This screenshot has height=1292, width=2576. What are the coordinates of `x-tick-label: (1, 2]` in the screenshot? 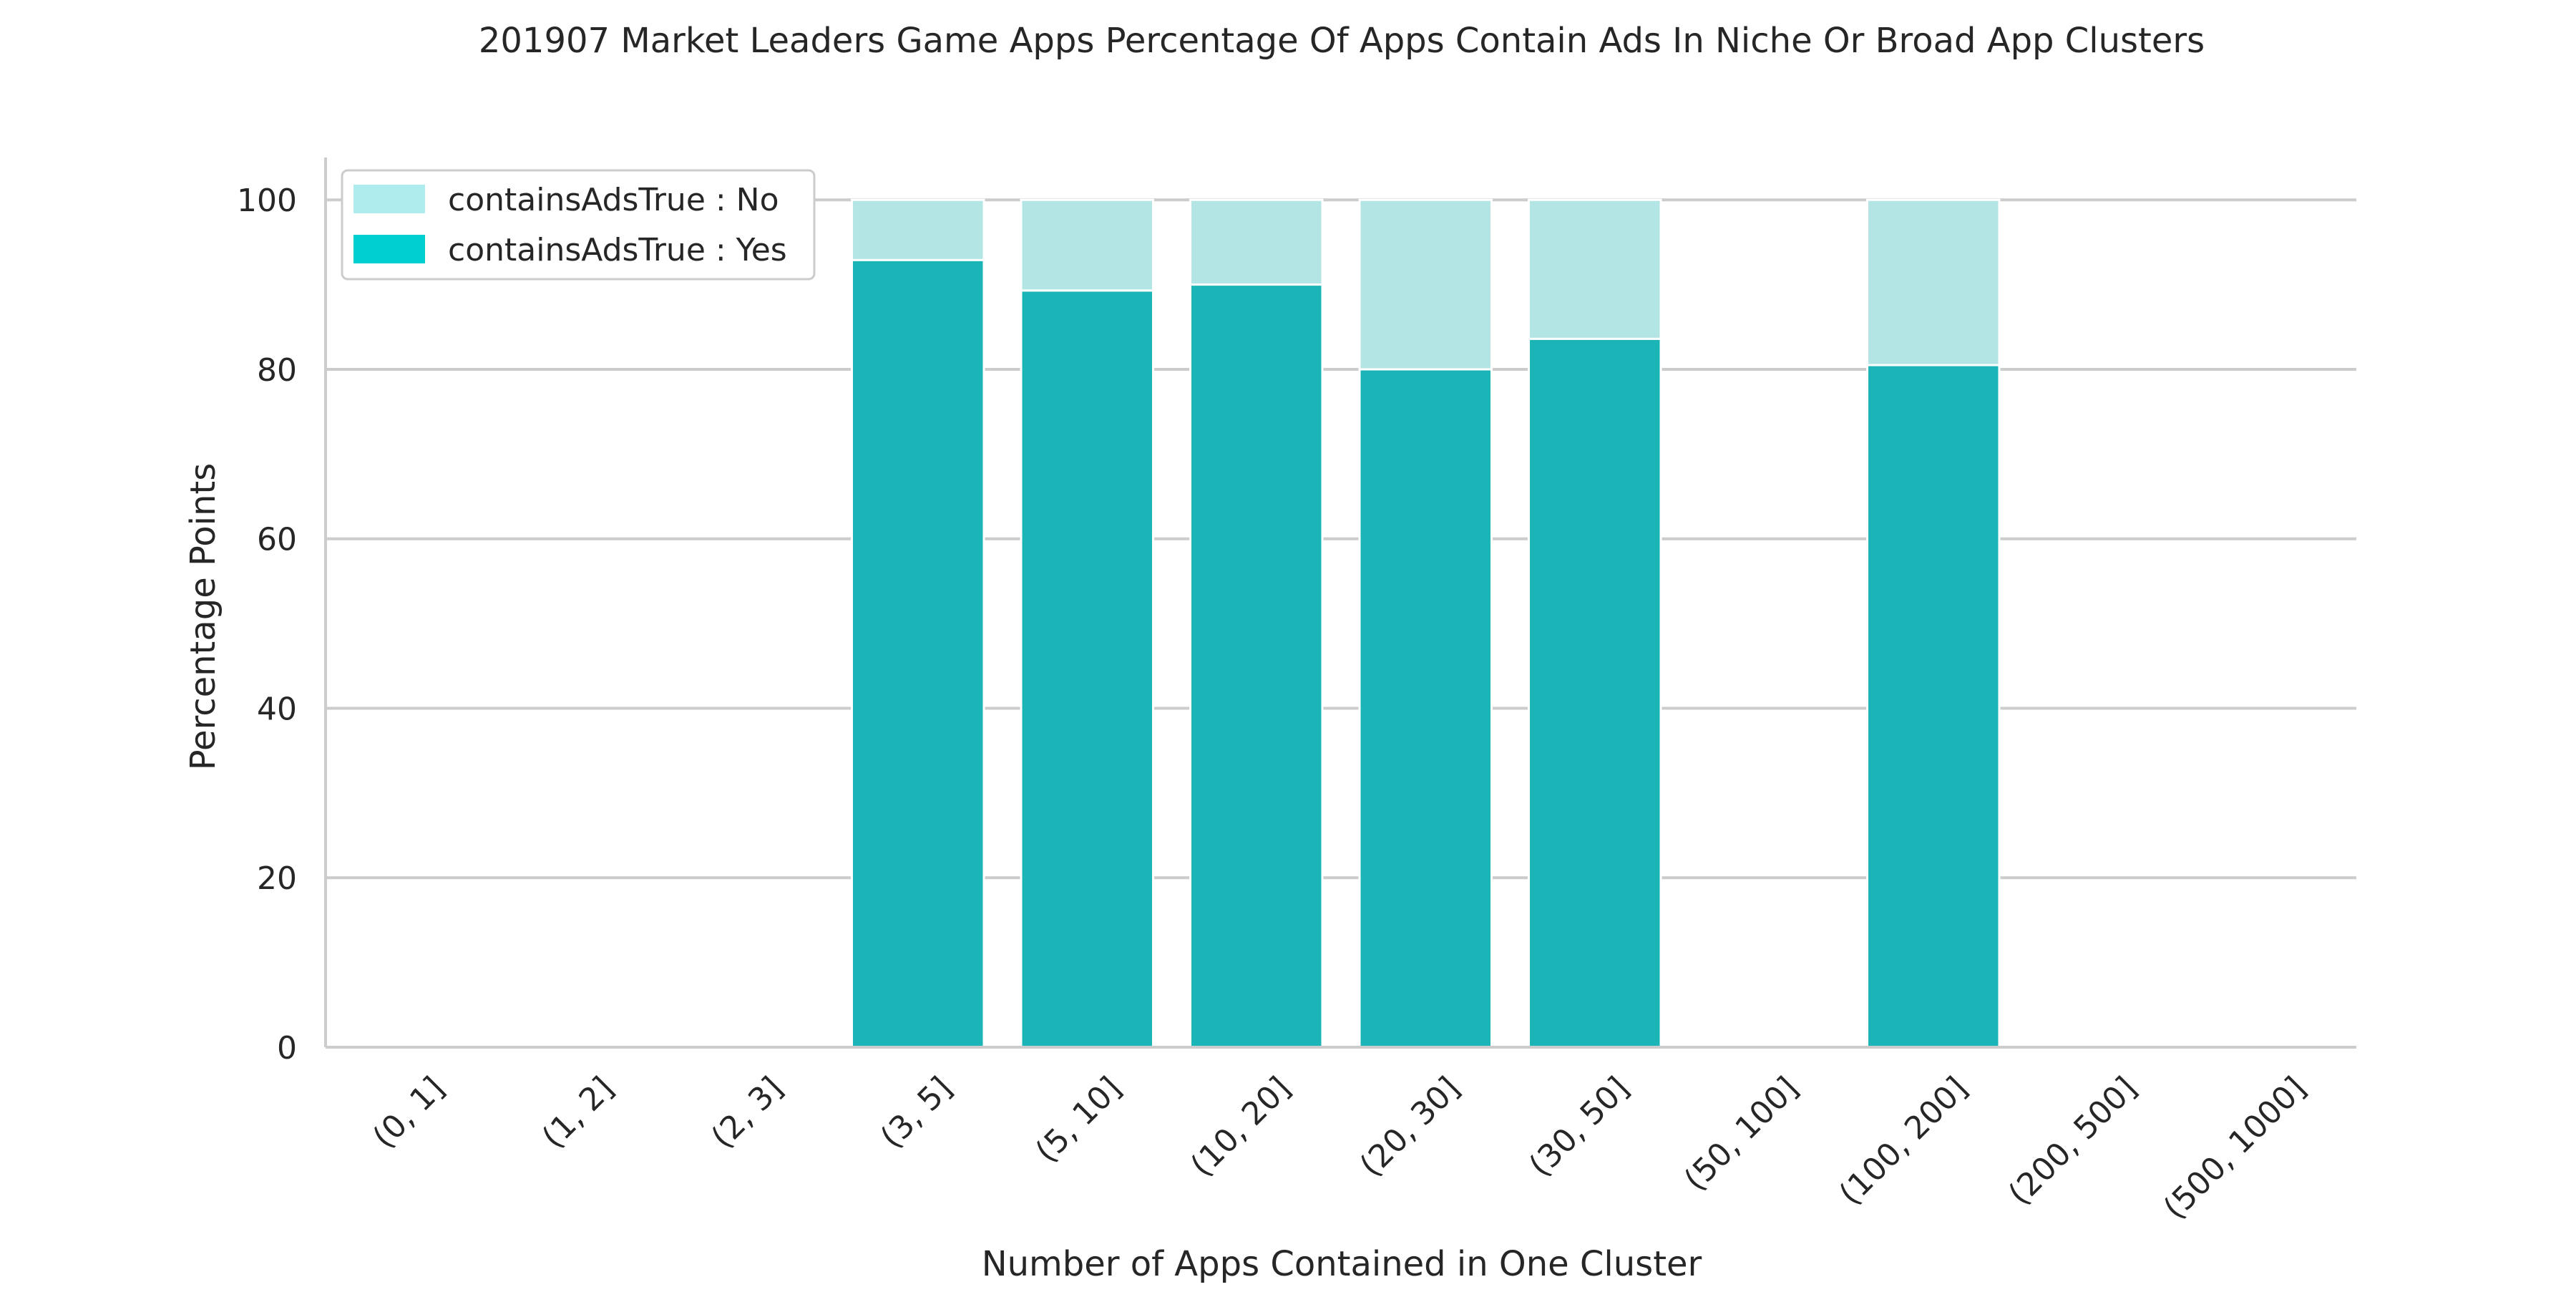 It's located at (578, 1113).